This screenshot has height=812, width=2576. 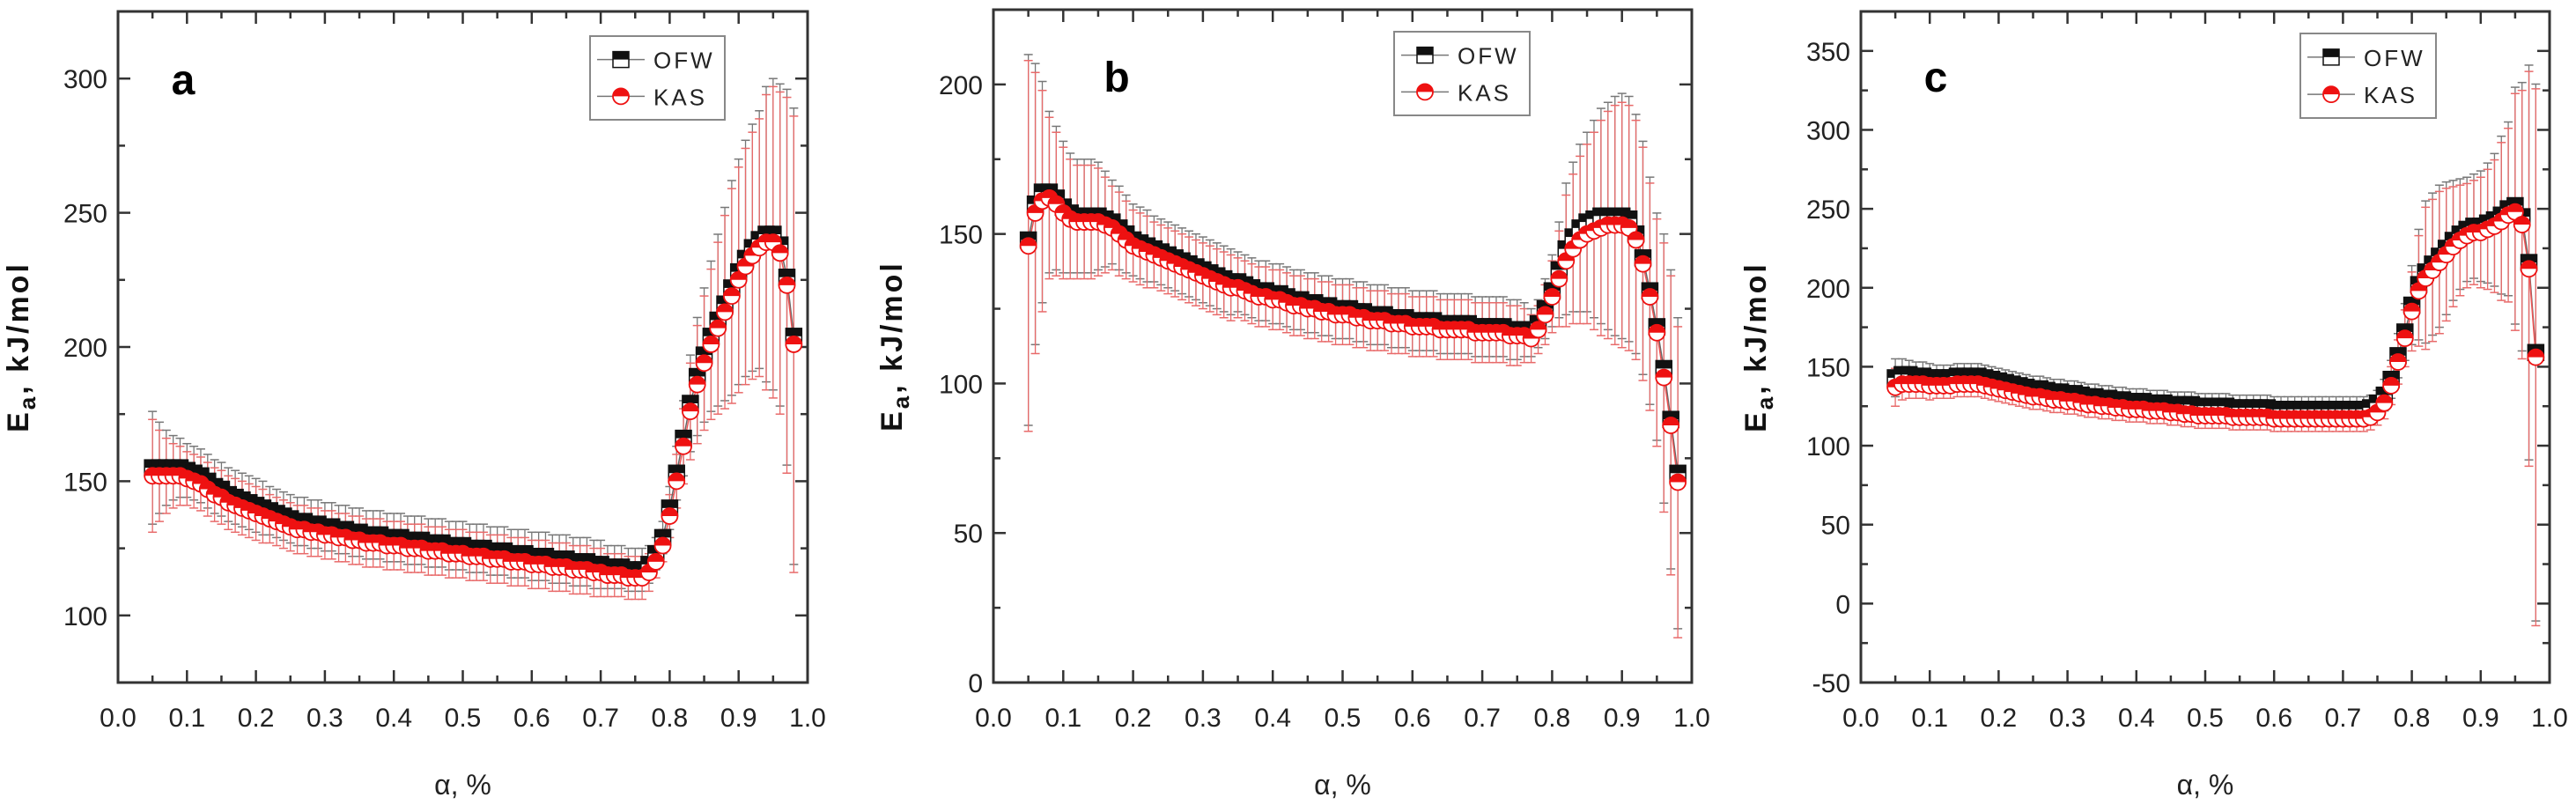 What do you see at coordinates (738, 718) in the screenshot?
I see `x-tick-label: 0.9` at bounding box center [738, 718].